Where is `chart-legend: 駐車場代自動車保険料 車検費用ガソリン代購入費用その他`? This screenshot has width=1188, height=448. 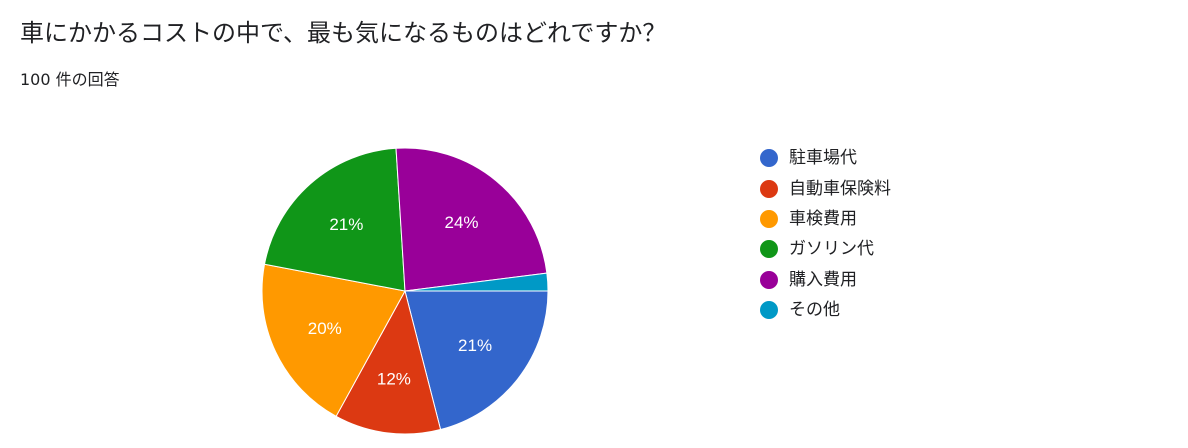
chart-legend: 駐車場代自動車保険料 車検費用ガソリン代購入費用その他 is located at coordinates (825, 234).